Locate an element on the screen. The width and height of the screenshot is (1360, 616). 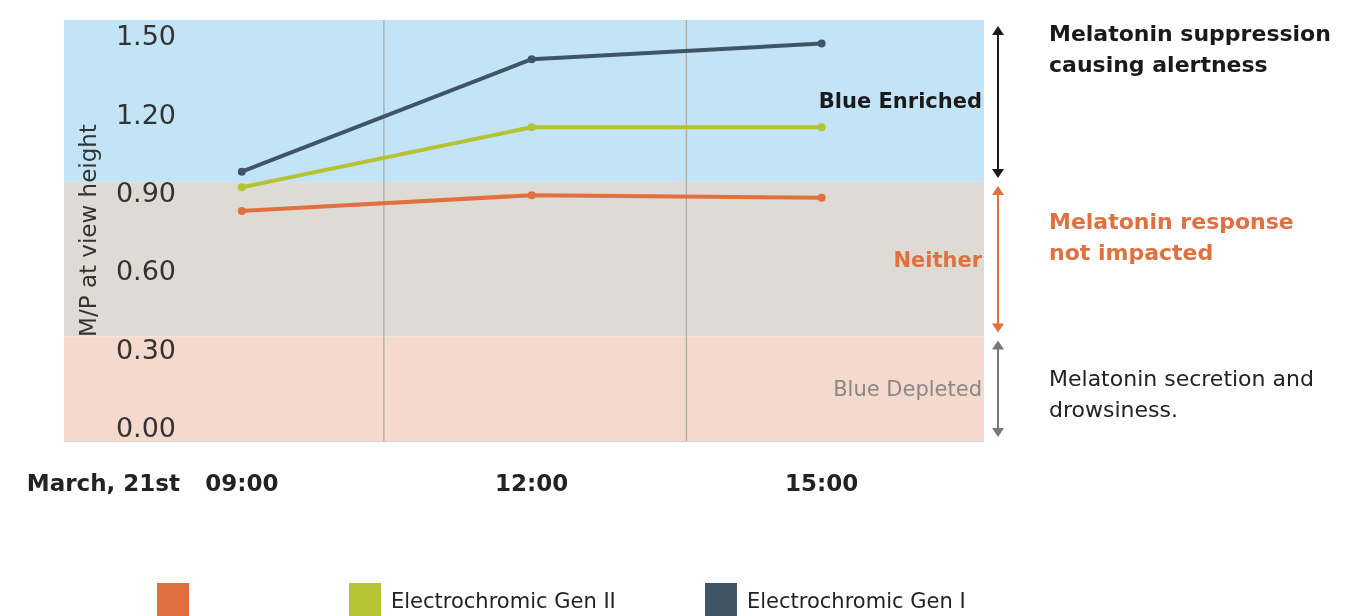
legend-label: Electrochromic Gen I is located at coordinates (856, 601).